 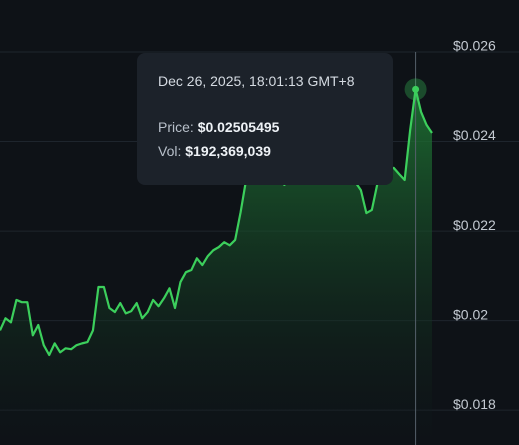 I want to click on highlight-point, so click(x=416, y=89).